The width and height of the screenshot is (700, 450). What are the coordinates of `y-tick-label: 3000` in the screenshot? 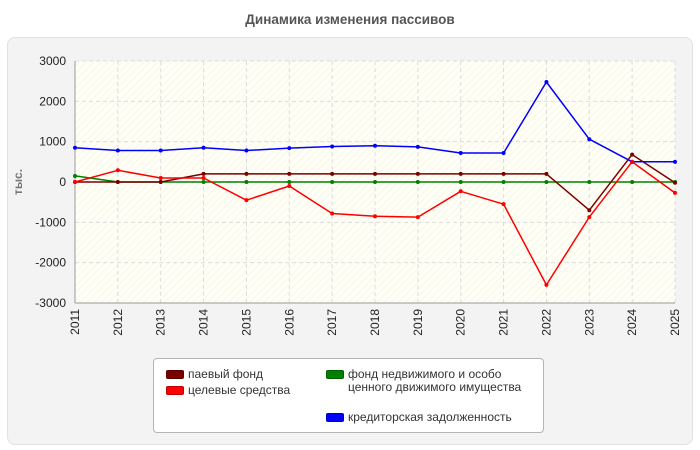 It's located at (52, 61).